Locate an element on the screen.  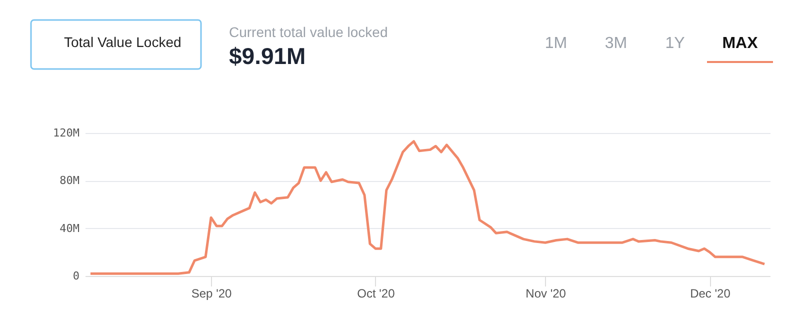
text: 3M is located at coordinates (616, 43).